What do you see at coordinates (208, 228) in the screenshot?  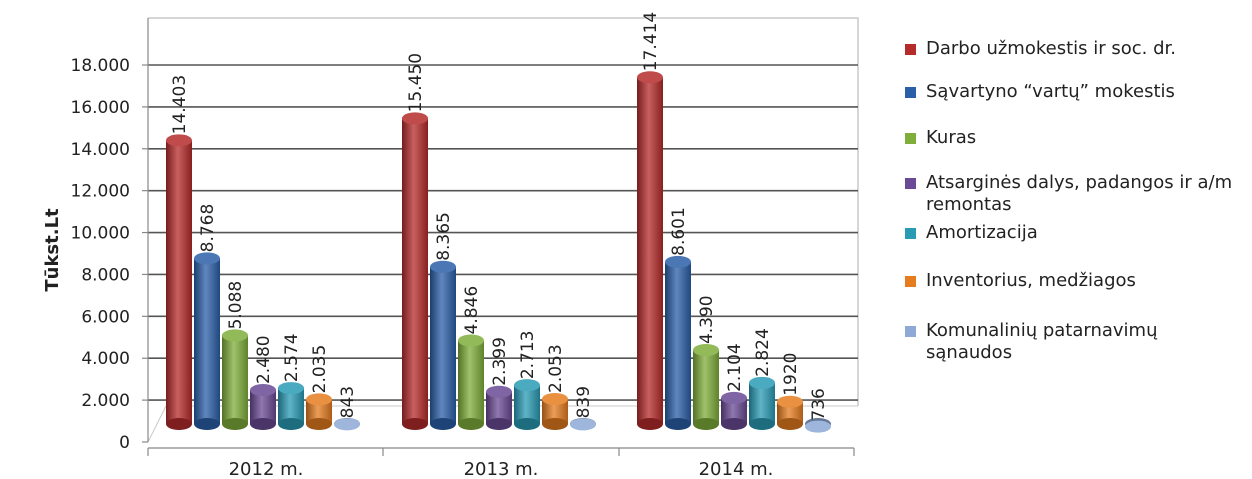 I see `data-label: 8.768` at bounding box center [208, 228].